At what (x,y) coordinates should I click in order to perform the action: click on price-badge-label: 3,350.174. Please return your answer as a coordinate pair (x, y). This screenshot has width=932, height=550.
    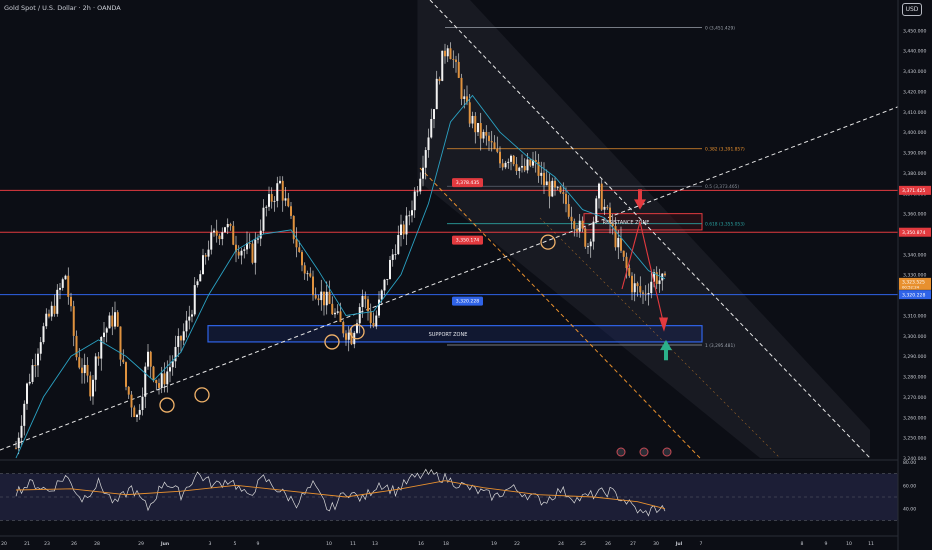
    Looking at the image, I should click on (467, 241).